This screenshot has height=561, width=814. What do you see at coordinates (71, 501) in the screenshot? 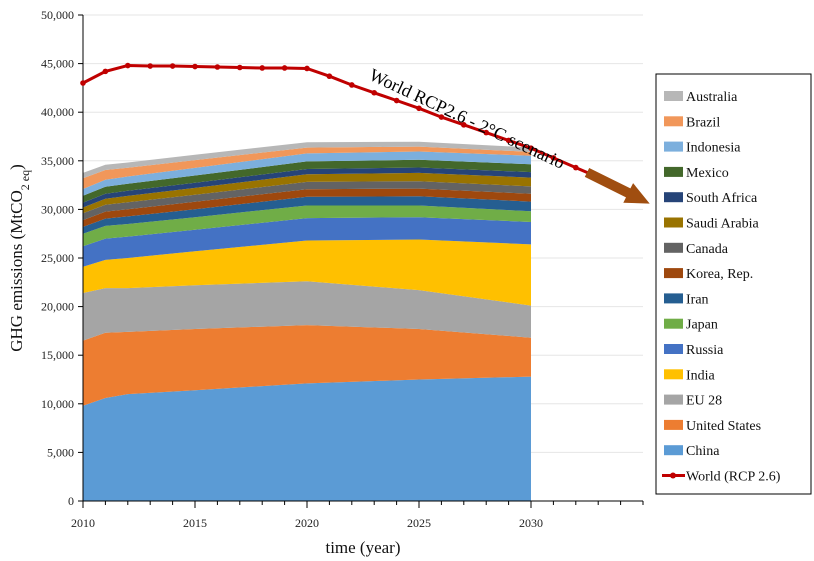
I see `y-tick-label: 0` at bounding box center [71, 501].